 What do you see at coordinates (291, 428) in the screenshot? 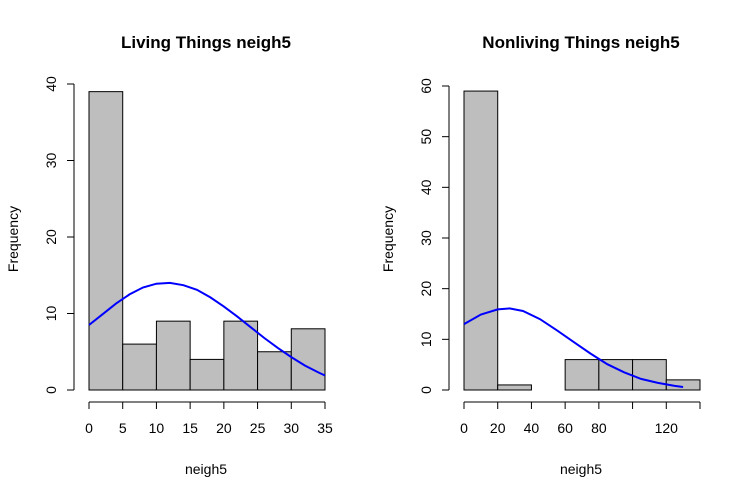
I see `x-tick-label: 30` at bounding box center [291, 428].